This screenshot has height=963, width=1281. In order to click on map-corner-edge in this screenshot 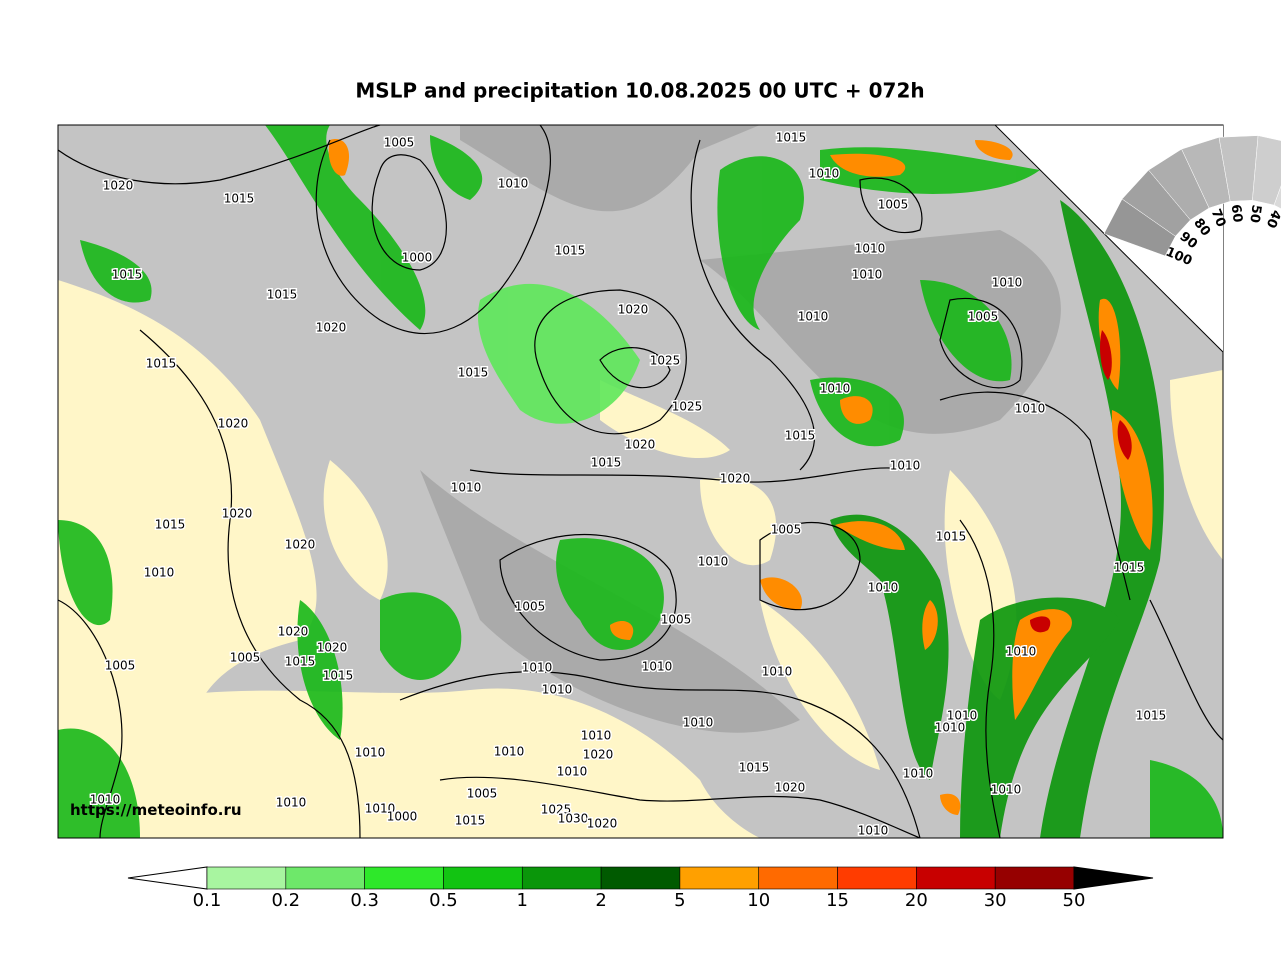, I will do `click(1109, 238)`.